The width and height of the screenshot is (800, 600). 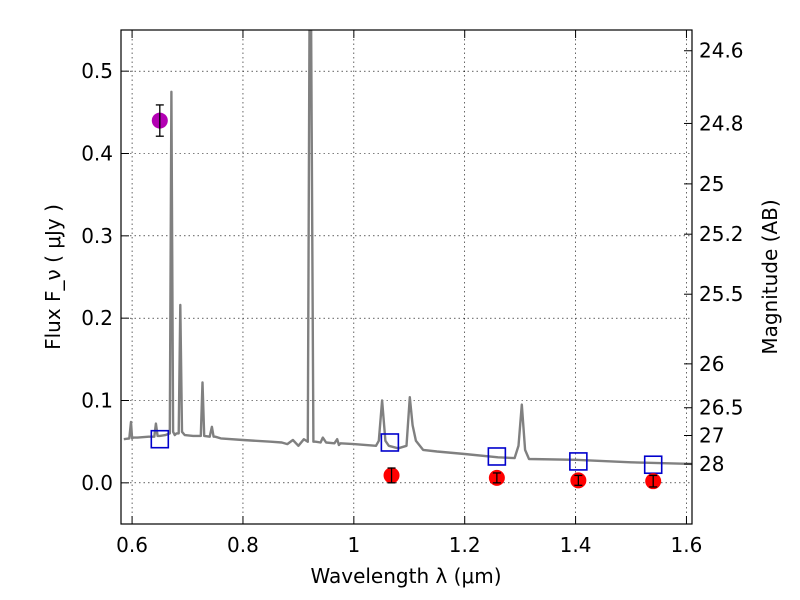 What do you see at coordinates (97, 236) in the screenshot?
I see `y-tick-label: 0.3` at bounding box center [97, 236].